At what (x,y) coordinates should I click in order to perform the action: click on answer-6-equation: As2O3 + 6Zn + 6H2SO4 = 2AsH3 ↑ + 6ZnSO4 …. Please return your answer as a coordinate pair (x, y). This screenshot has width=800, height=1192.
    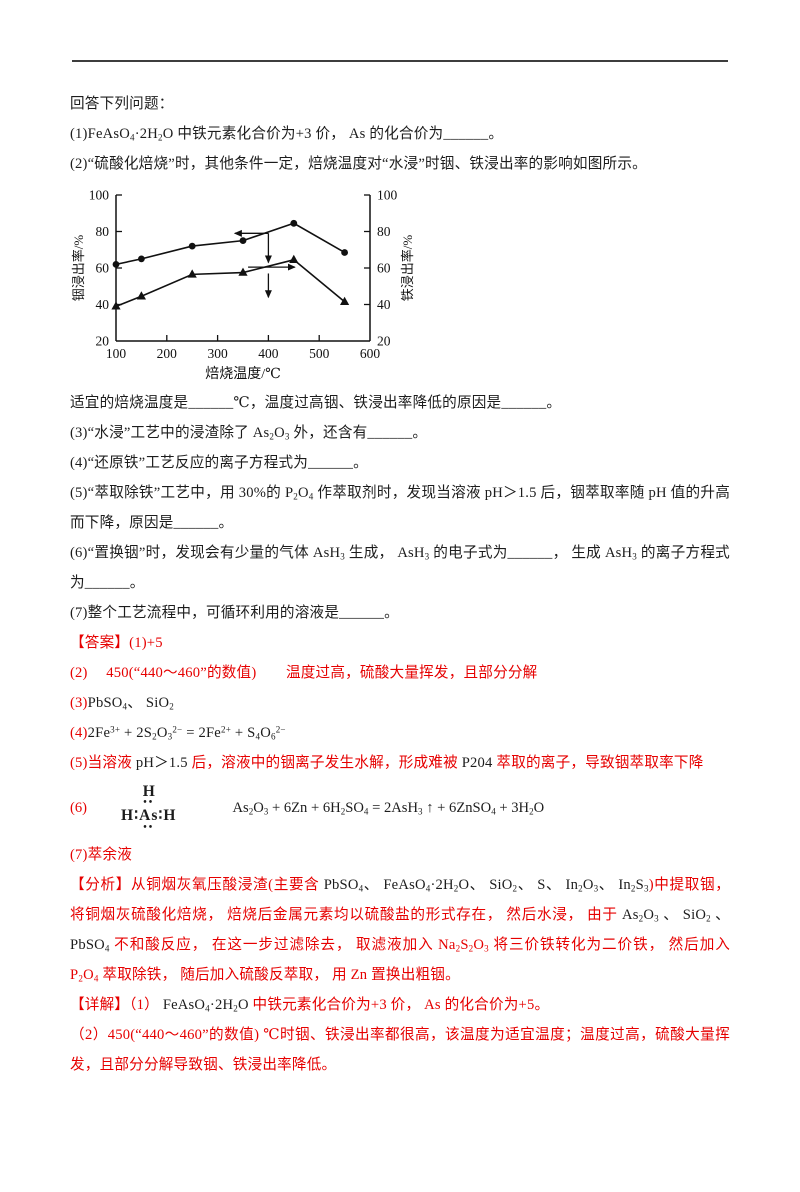
    Looking at the image, I should click on (388, 807).